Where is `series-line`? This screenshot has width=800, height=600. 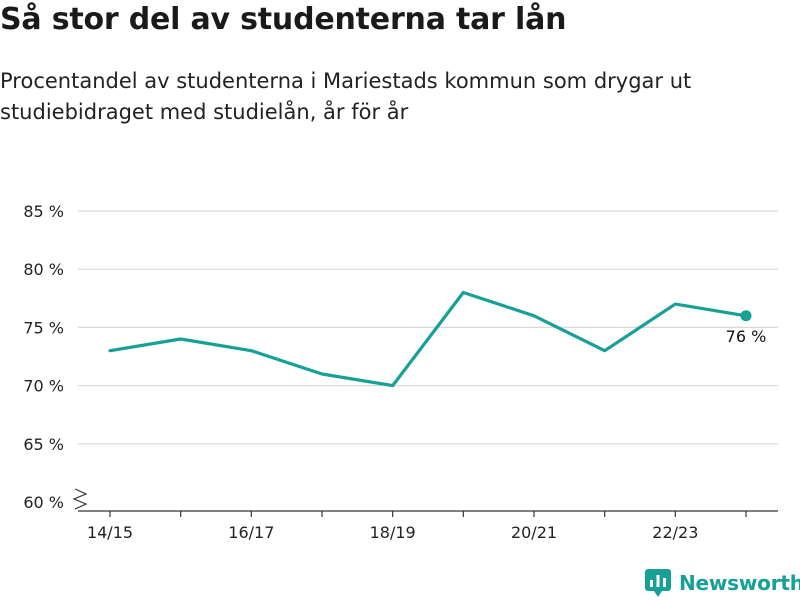 series-line is located at coordinates (428, 339).